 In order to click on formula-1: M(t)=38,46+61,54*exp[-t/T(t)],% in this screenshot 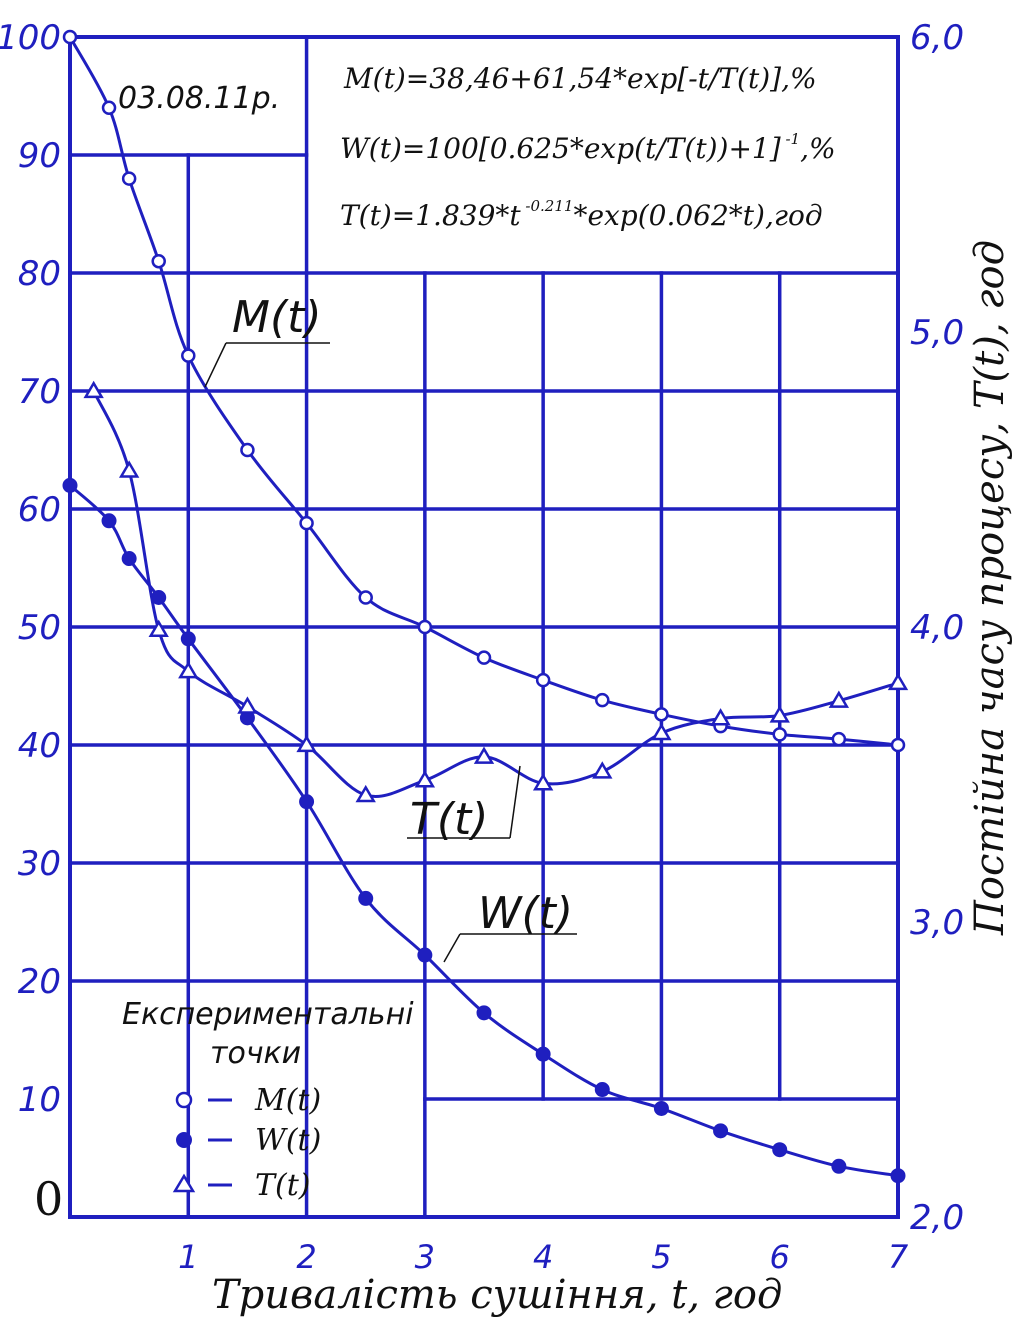, I will do `click(580, 78)`.